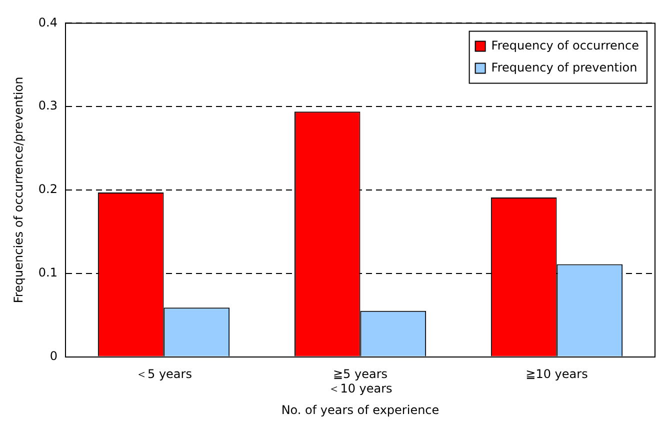 The height and width of the screenshot is (430, 667). I want to click on x-tick-label: ≧5 years ＜10 years, so click(360, 381).